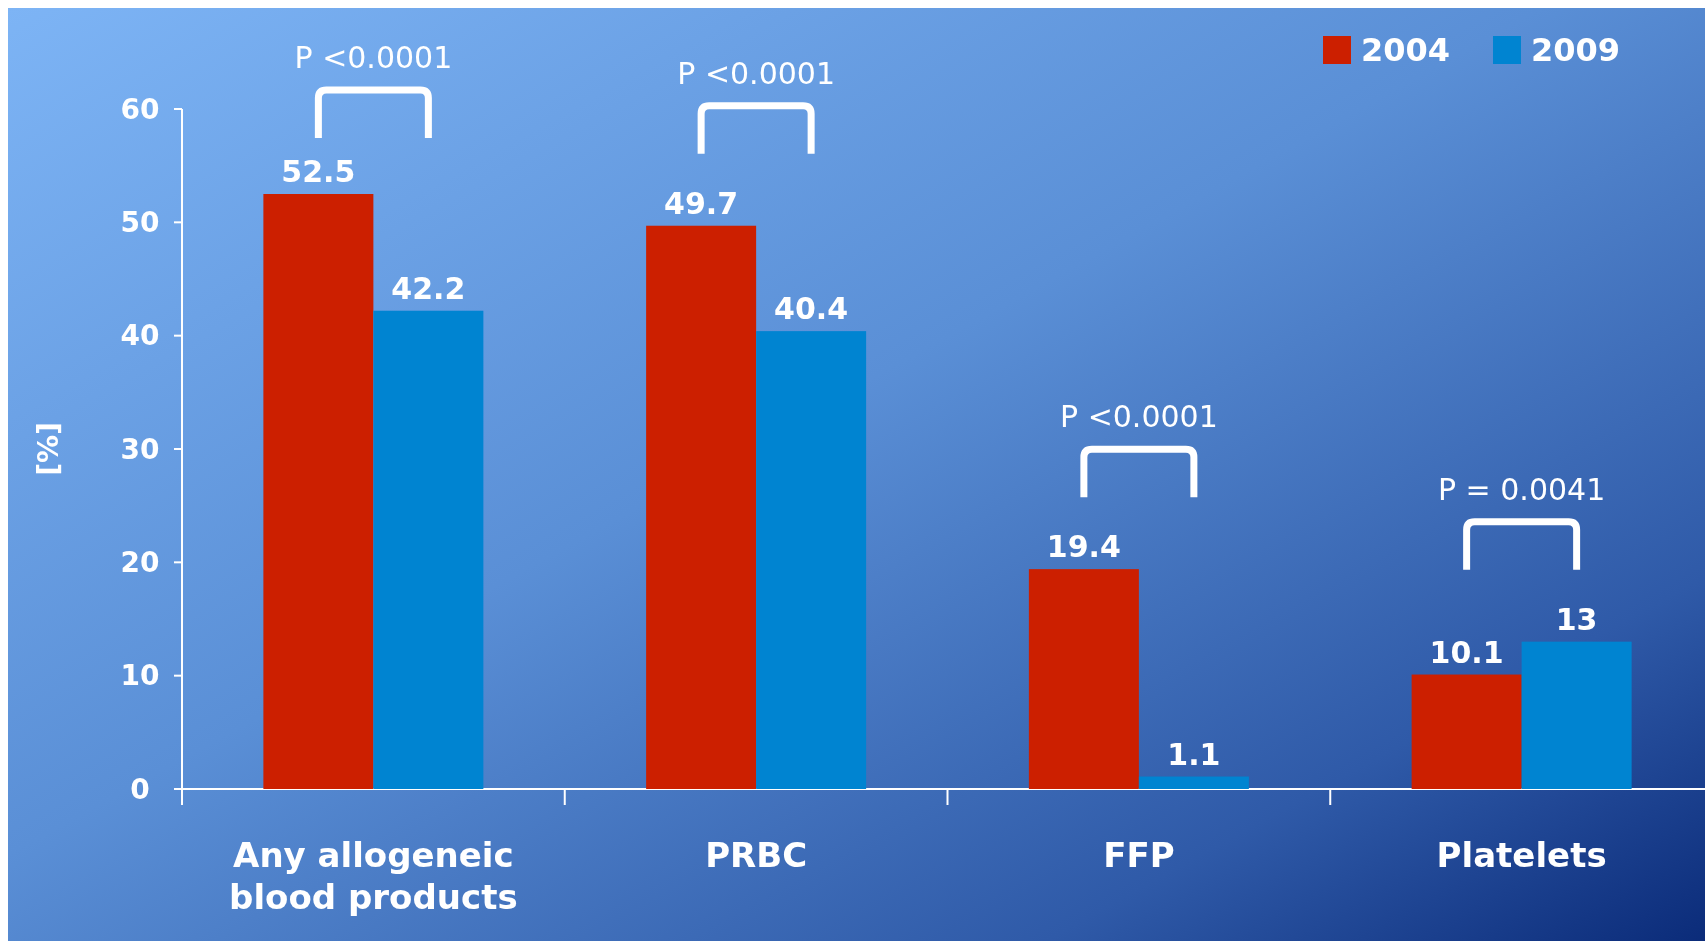 This screenshot has width=1705, height=941. What do you see at coordinates (756, 855) in the screenshot?
I see `x-tick-label: PRBC` at bounding box center [756, 855].